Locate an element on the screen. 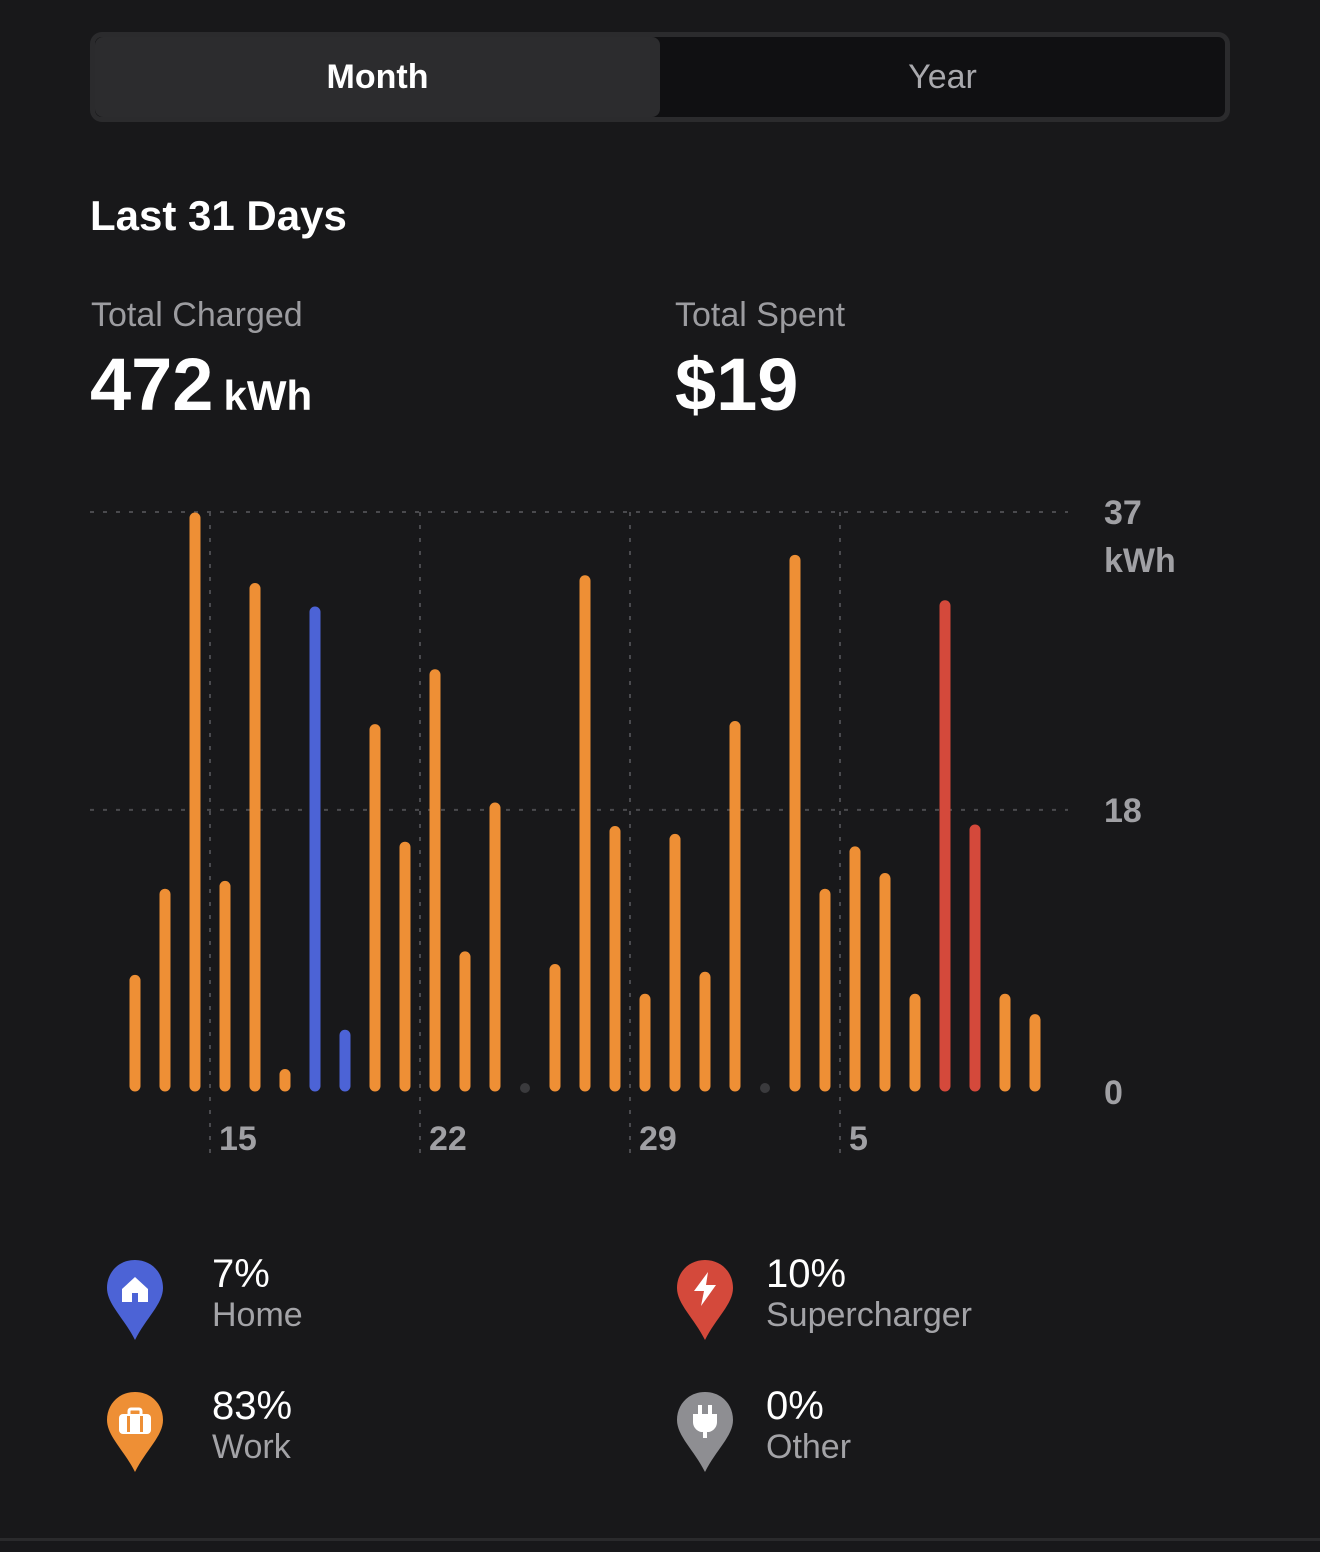 The height and width of the screenshot is (1552, 1320). x-tick-label-29: 29 is located at coordinates (658, 1139).